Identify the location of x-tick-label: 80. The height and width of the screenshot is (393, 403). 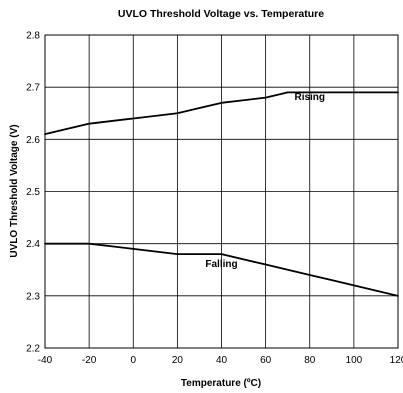
(310, 360).